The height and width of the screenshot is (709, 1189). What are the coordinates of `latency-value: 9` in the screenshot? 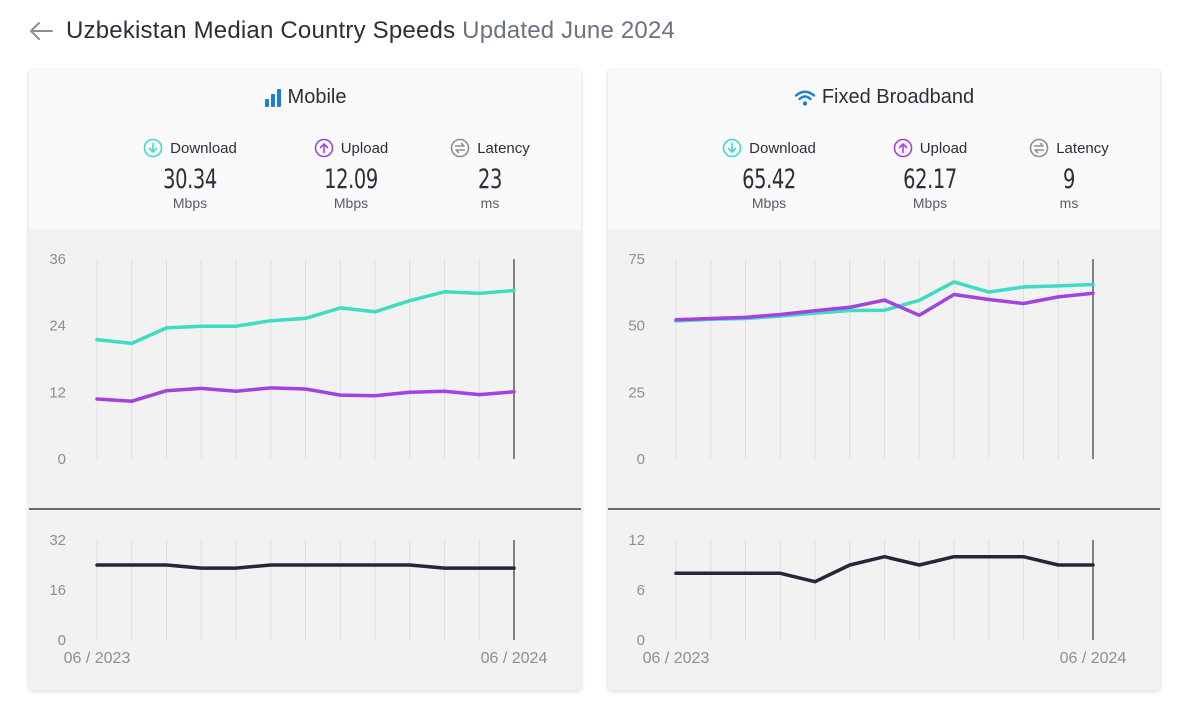 It's located at (1069, 179).